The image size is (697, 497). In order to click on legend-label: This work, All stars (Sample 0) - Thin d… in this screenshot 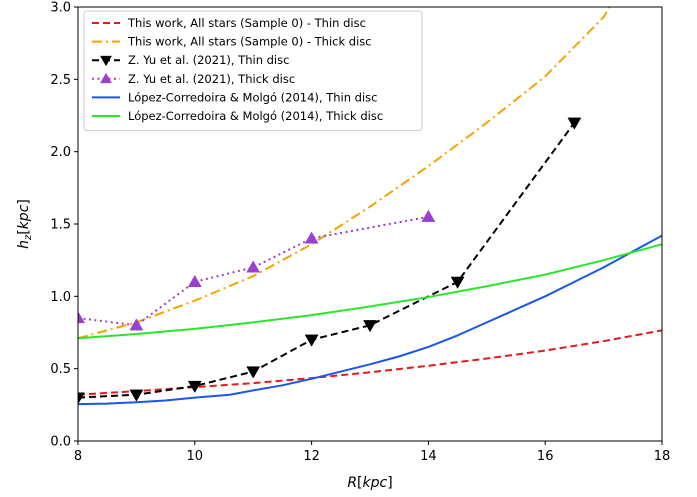, I will do `click(246, 23)`.